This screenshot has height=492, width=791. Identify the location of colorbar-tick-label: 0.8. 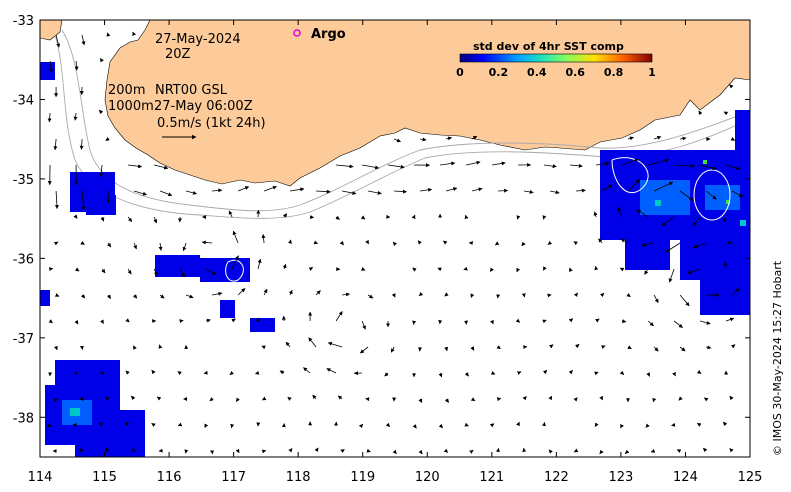
(614, 72).